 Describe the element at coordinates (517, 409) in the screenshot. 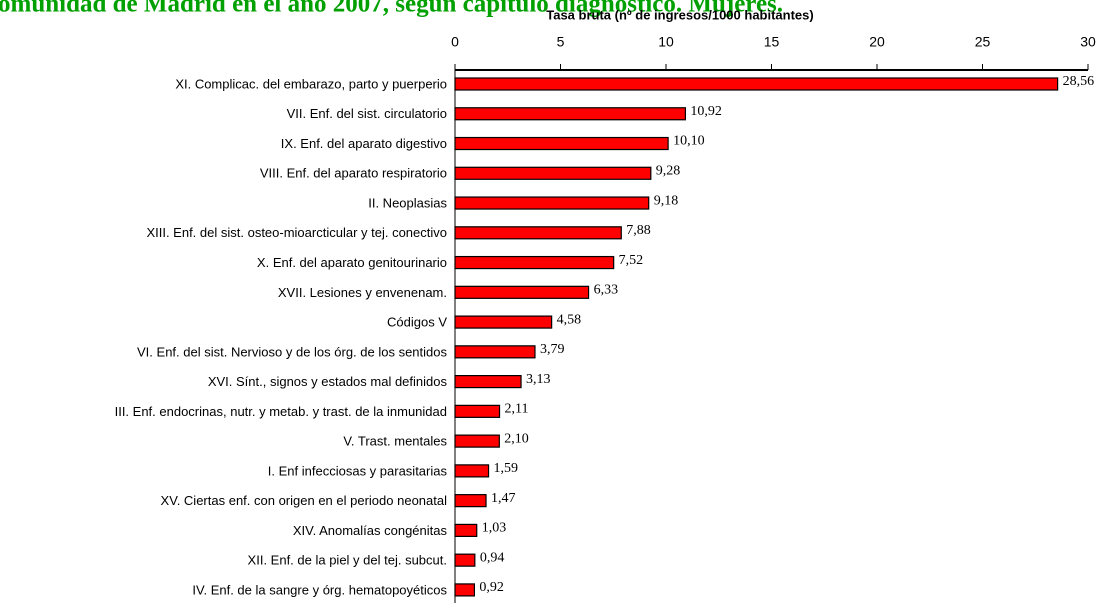

I see `data-label: 2,11` at that location.